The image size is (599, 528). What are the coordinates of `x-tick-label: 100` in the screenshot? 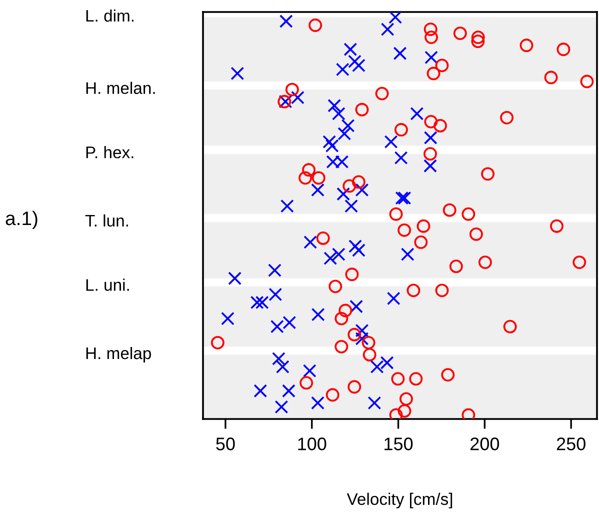 It's located at (312, 444).